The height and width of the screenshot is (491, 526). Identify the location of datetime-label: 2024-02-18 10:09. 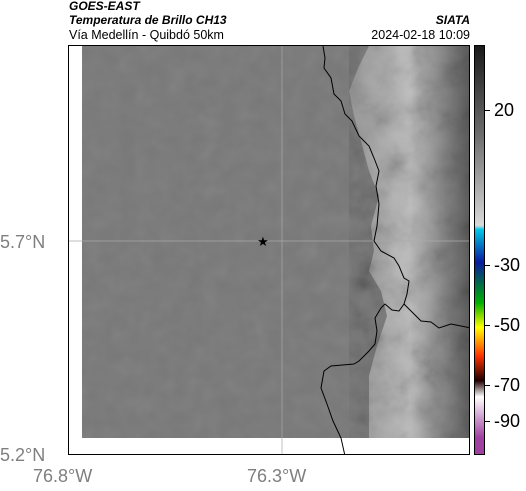
(420, 35).